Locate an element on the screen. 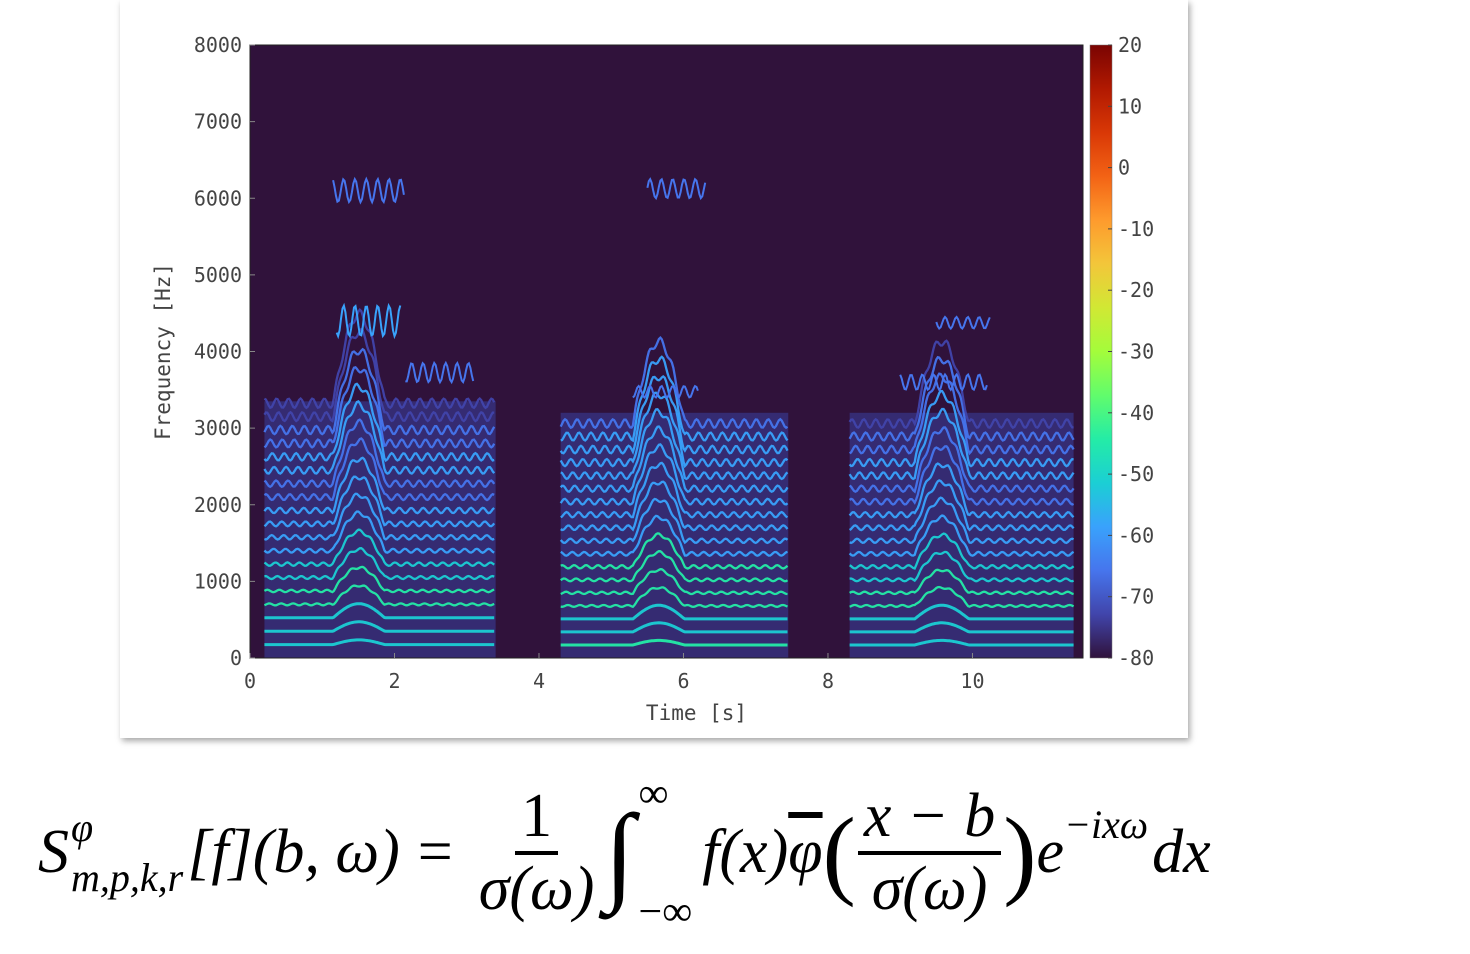 Image resolution: width=1470 pixels, height=954 pixels. formula-scripts: φ m,p,k,r is located at coordinates (127, 852).